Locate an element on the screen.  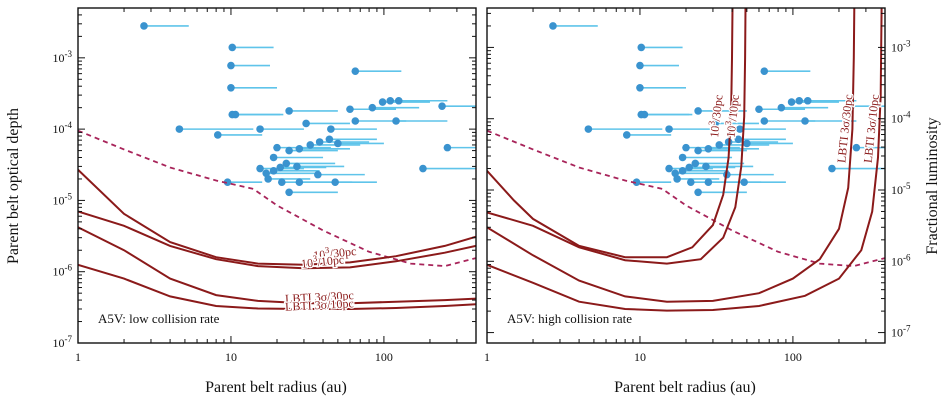
y-axis-title-right: Fractional luminosity is located at coordinates (932, 185).